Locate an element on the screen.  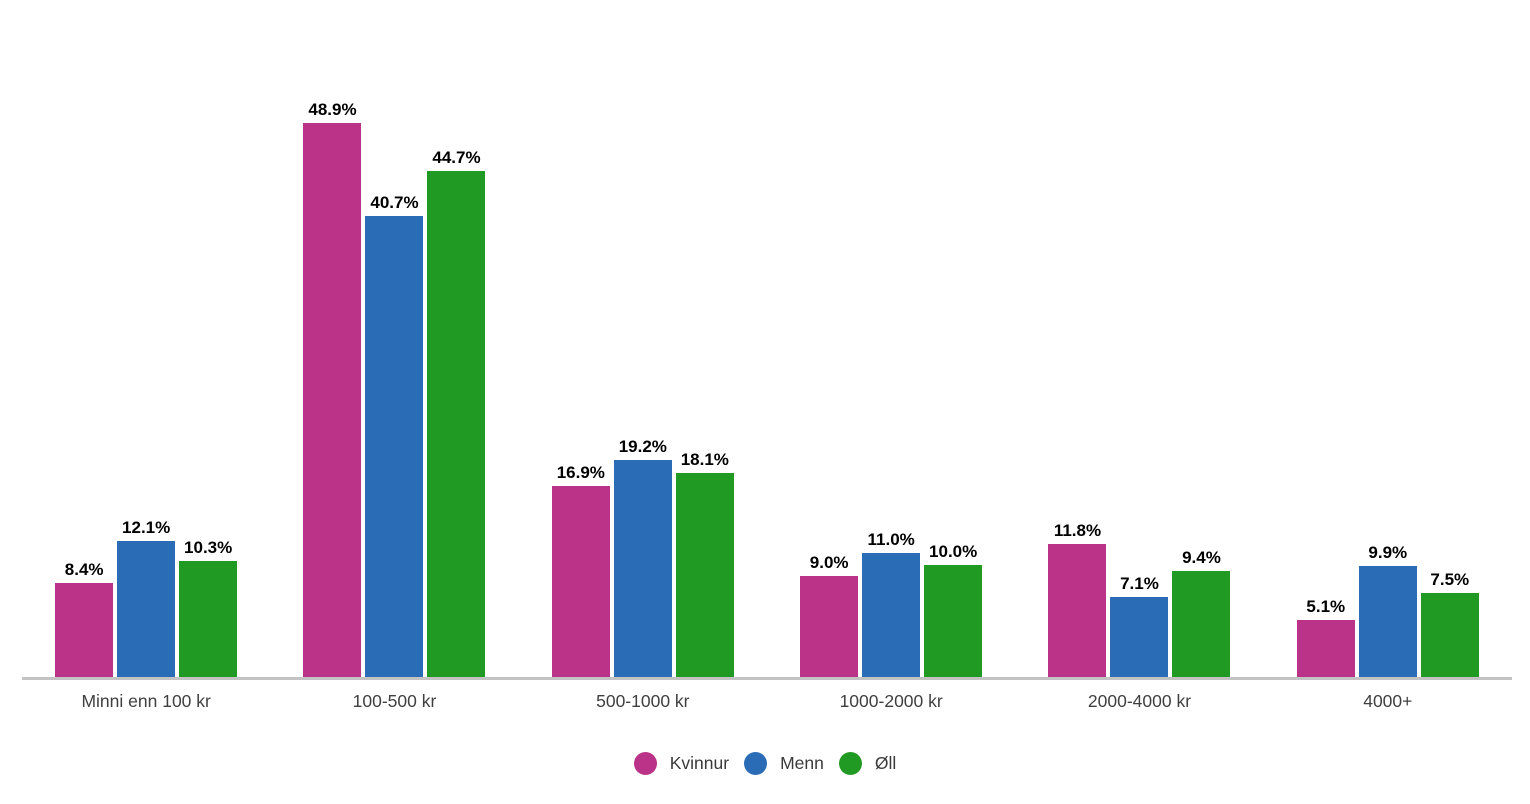
bar-column: 9.4% is located at coordinates (1201, 613).